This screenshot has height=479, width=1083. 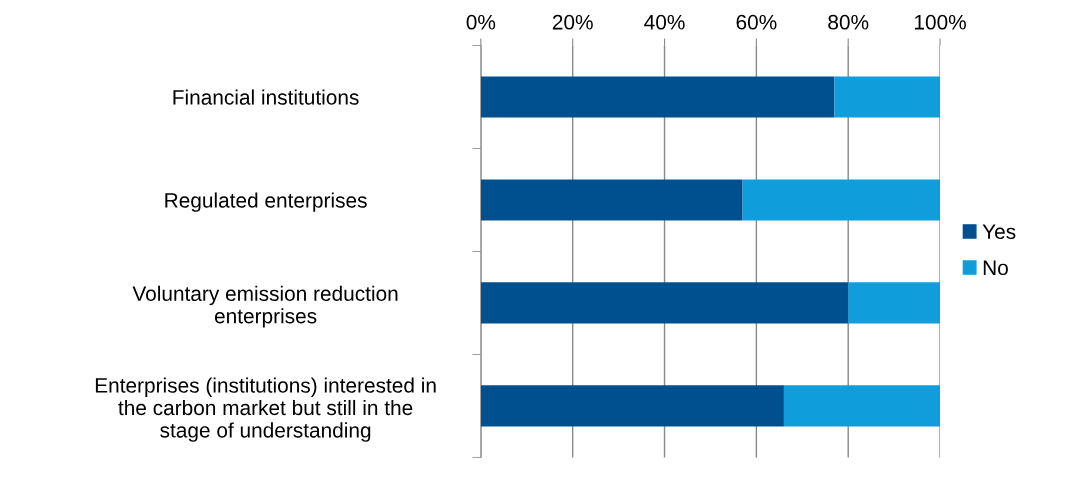 I want to click on y-tick-label: Financial institutions, so click(x=266, y=97).